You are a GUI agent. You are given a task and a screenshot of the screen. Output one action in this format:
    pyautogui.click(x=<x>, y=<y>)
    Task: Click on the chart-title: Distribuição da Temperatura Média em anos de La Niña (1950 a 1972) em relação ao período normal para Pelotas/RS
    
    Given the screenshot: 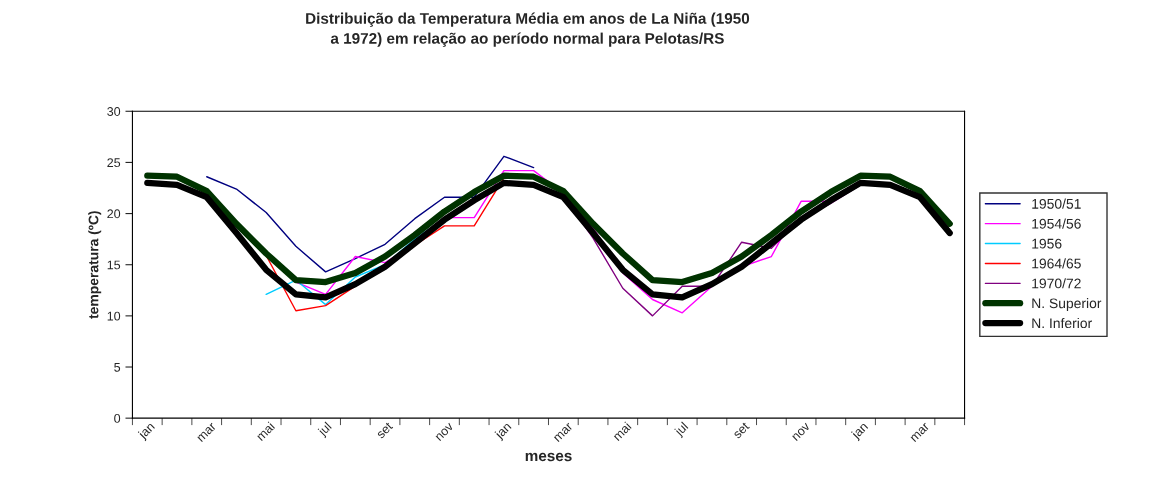 What is the action you would take?
    pyautogui.click(x=528, y=29)
    